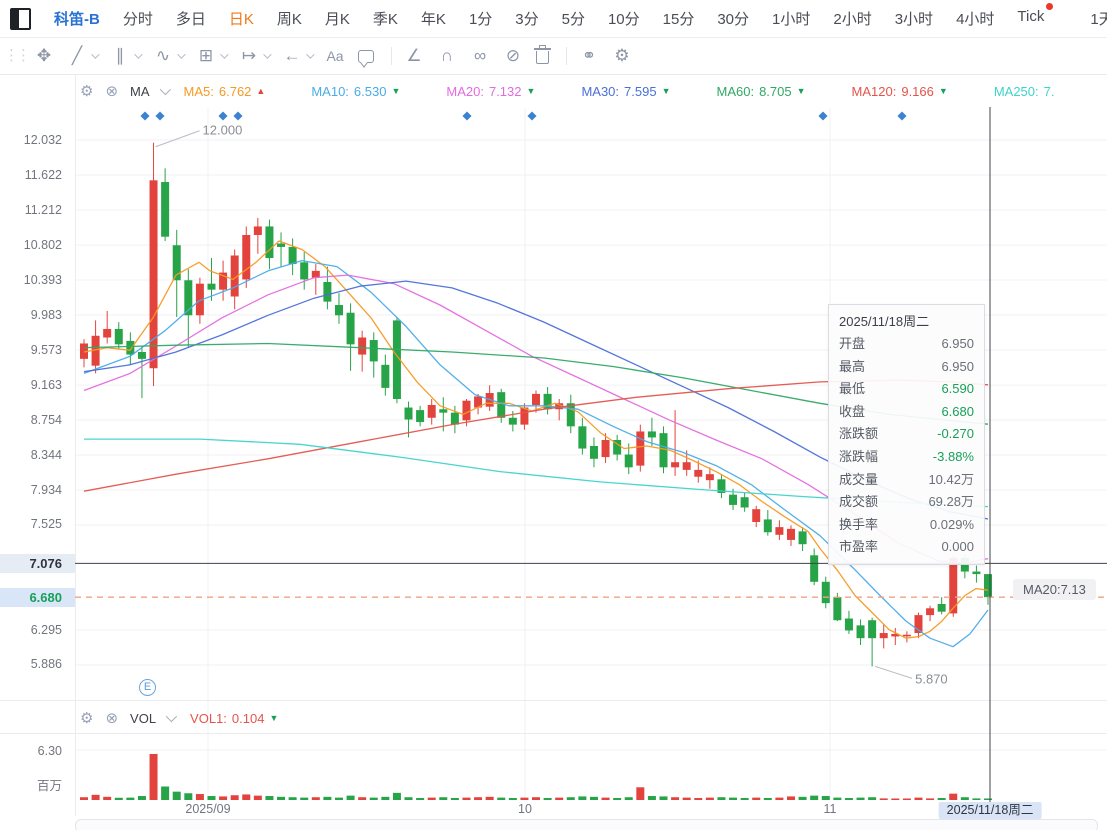  I want to click on text-icon: Aa, so click(335, 56).